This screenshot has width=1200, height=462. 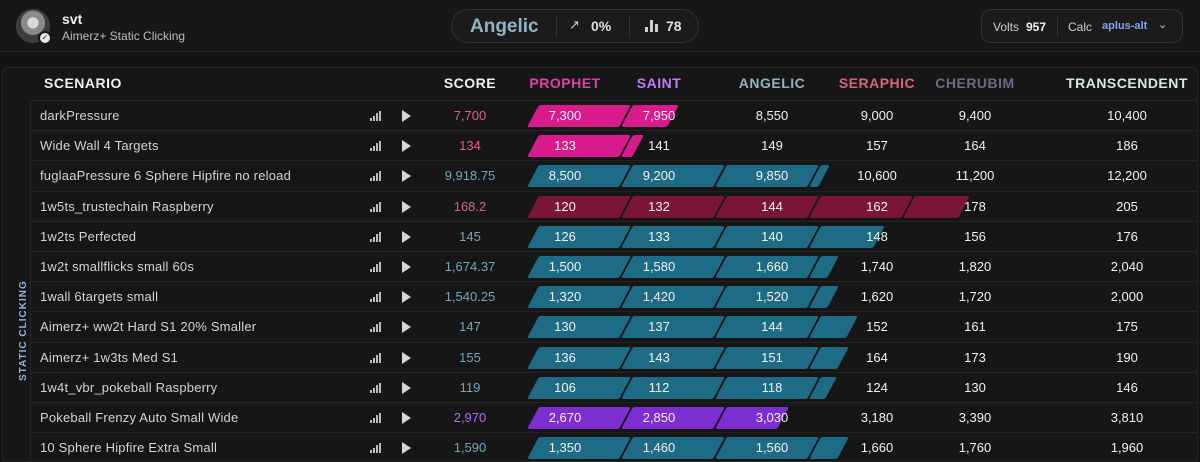 I want to click on rank-threshold-prophet: 133, so click(x=565, y=146).